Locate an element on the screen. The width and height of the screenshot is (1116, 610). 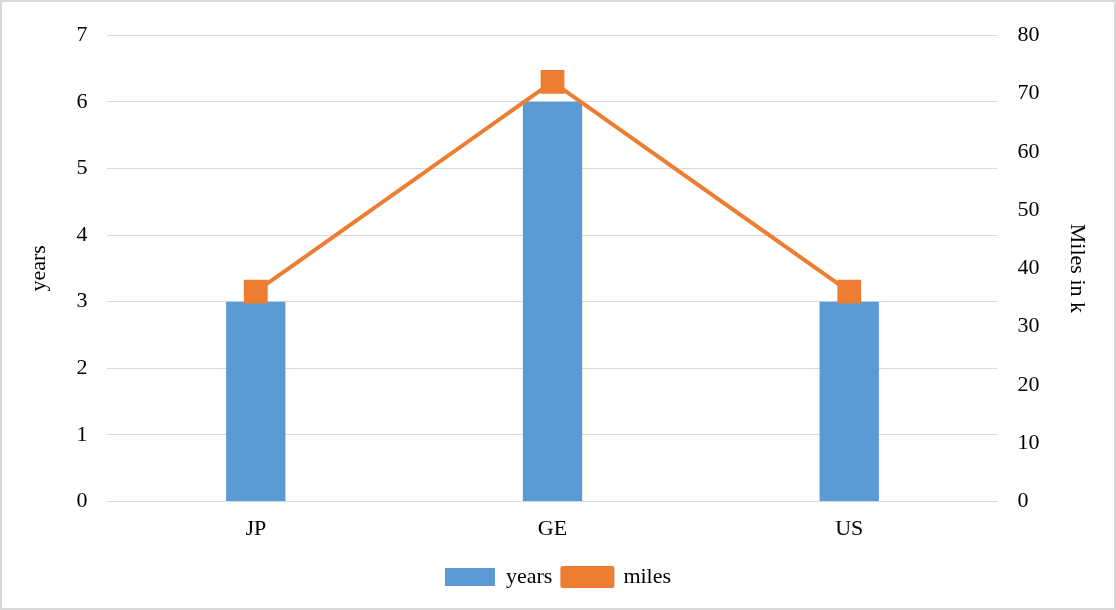
y2-tick-label: 80 is located at coordinates (1028, 33).